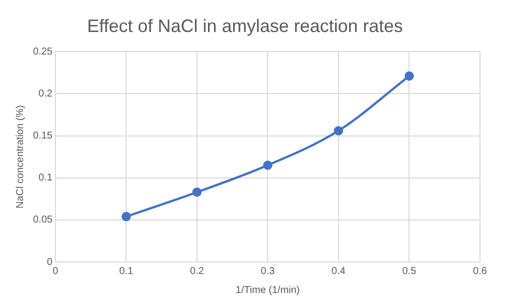  What do you see at coordinates (480, 271) in the screenshot?
I see `x-tick-label: 0.6` at bounding box center [480, 271].